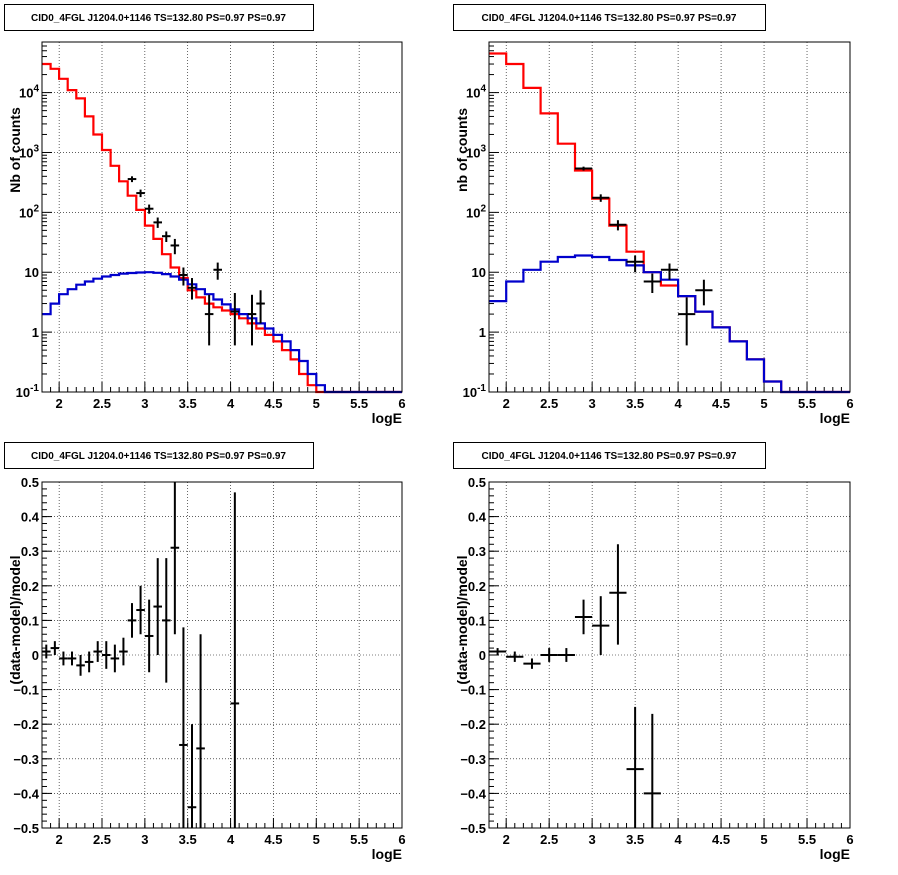 This screenshot has width=898, height=875. What do you see at coordinates (476, 92) in the screenshot?
I see `y-tick-label: 10⁴` at bounding box center [476, 92].